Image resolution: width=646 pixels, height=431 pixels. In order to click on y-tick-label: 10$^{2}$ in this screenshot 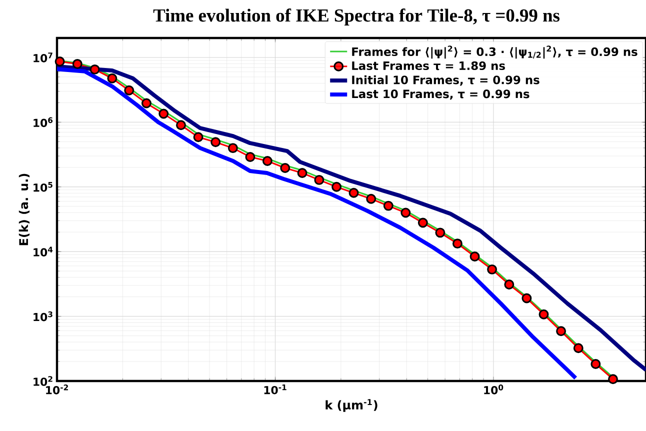, I will do `click(43, 381)`.